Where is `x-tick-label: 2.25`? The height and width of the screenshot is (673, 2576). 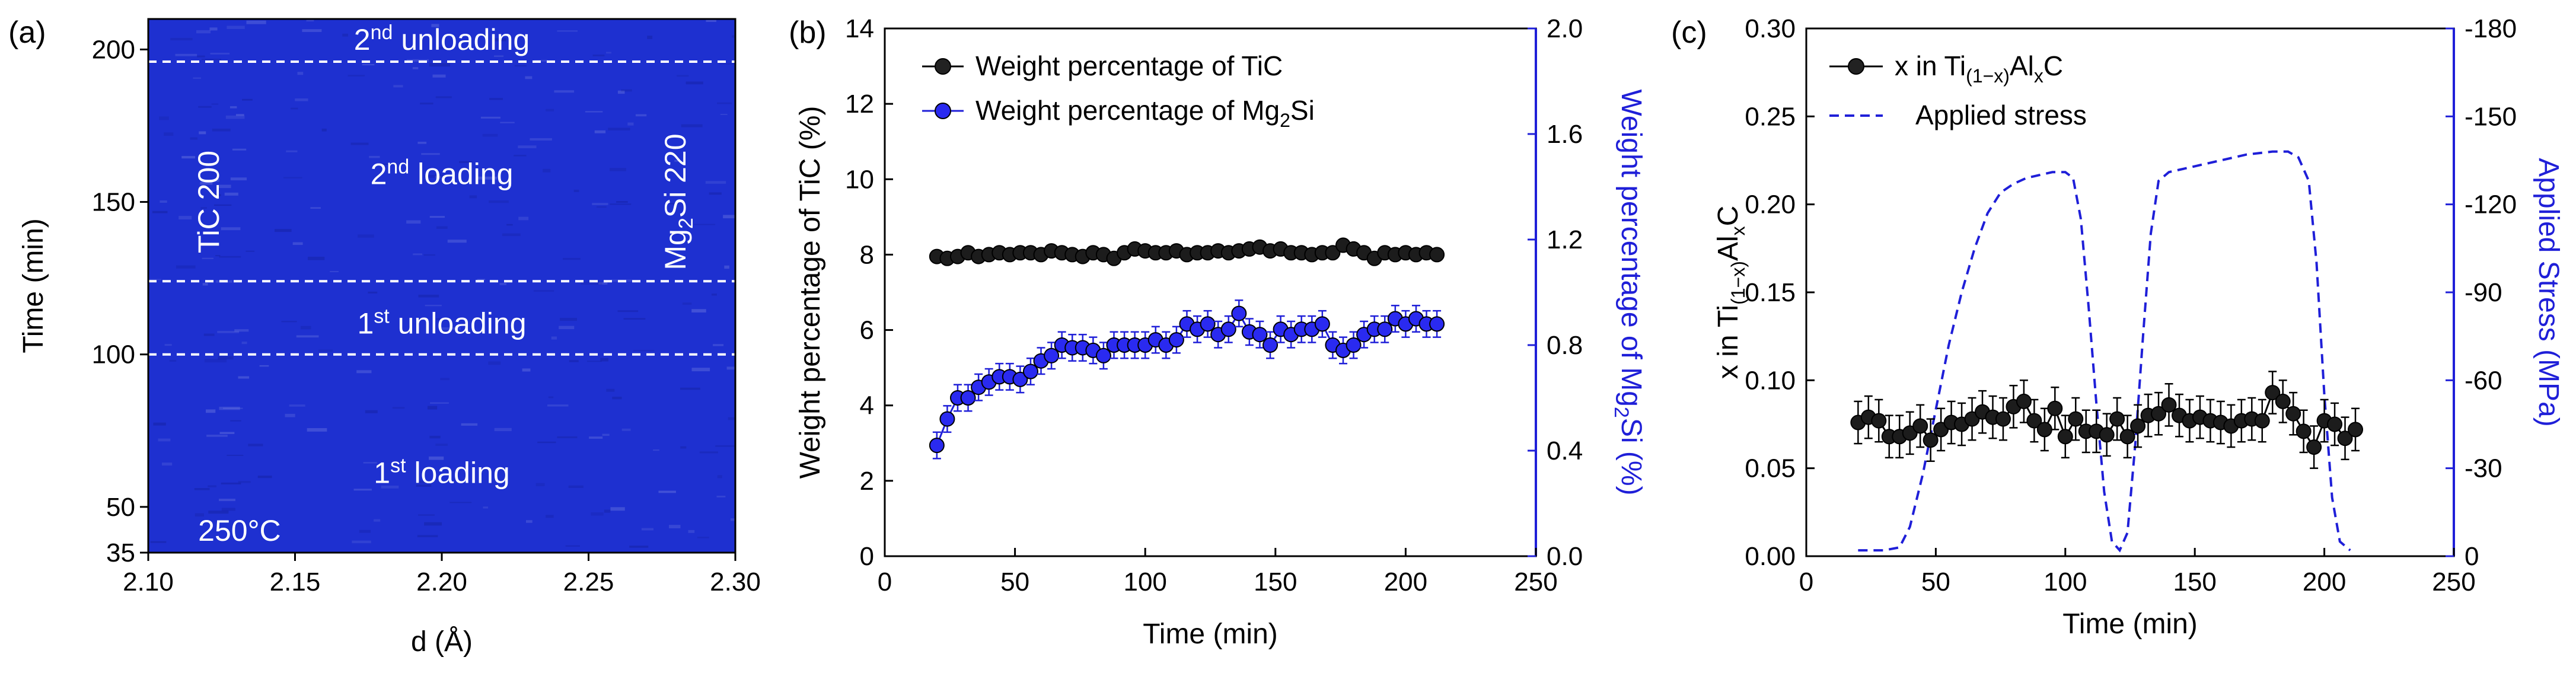 x-tick-label: 2.25 is located at coordinates (588, 582).